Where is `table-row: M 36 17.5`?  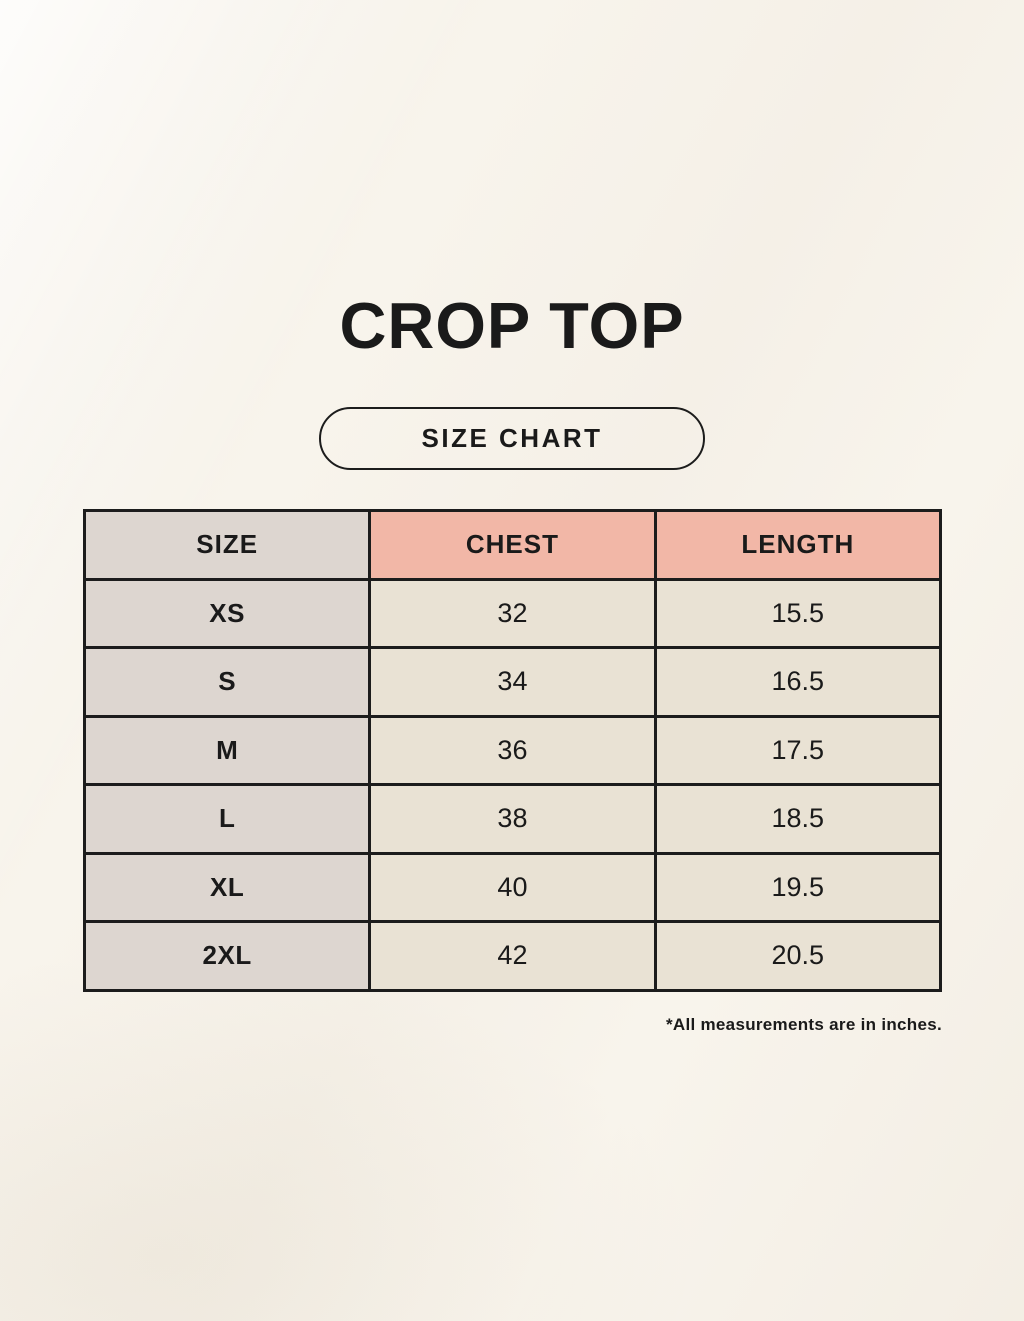
table-row: M 36 17.5 is located at coordinates (512, 750).